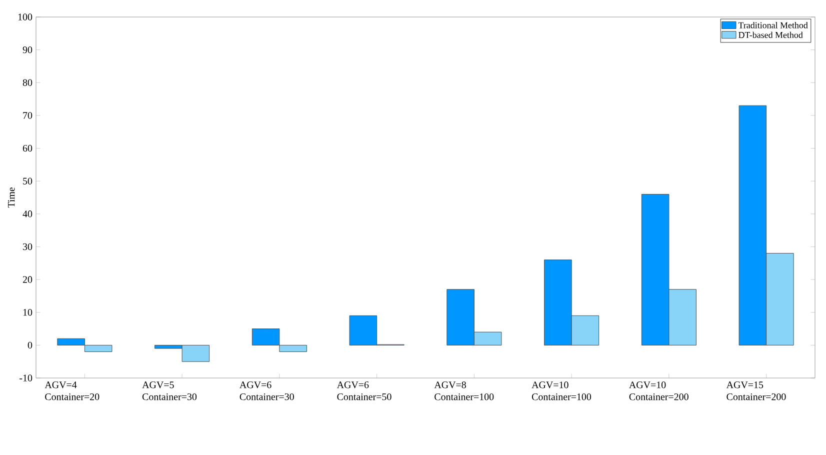 Image resolution: width=826 pixels, height=455 pixels. Describe the element at coordinates (562, 391) in the screenshot. I see `x-tick-label: AGV=10 Container=100` at that location.